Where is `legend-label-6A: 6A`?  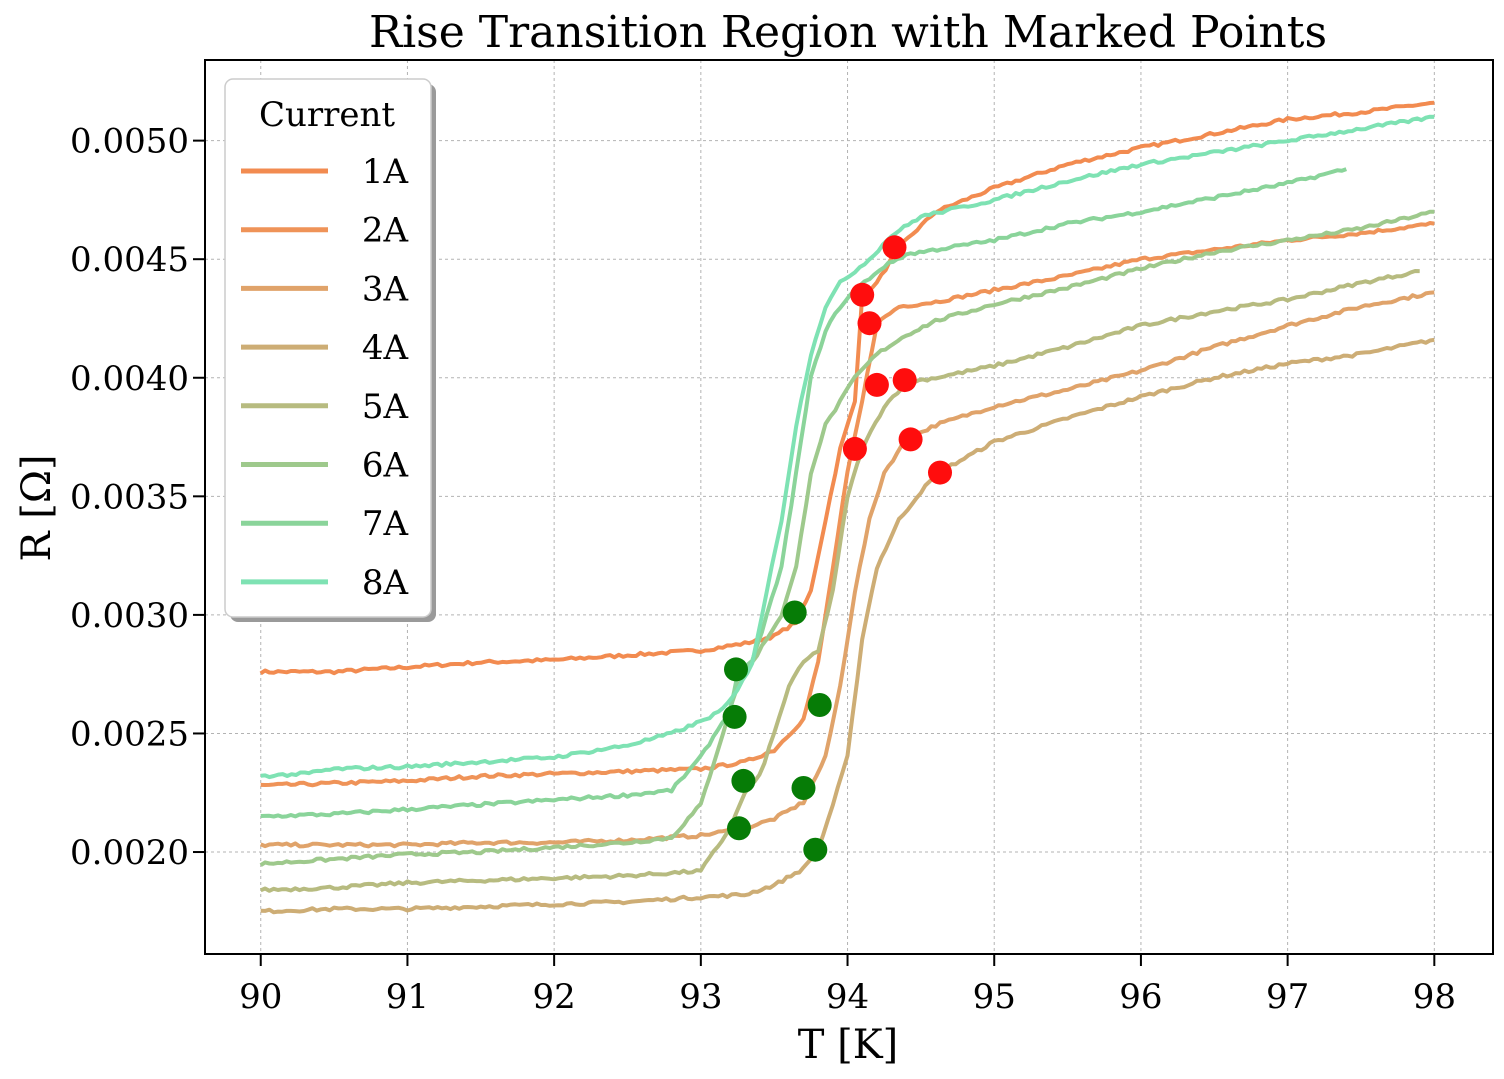 legend-label-6A: 6A is located at coordinates (385, 466).